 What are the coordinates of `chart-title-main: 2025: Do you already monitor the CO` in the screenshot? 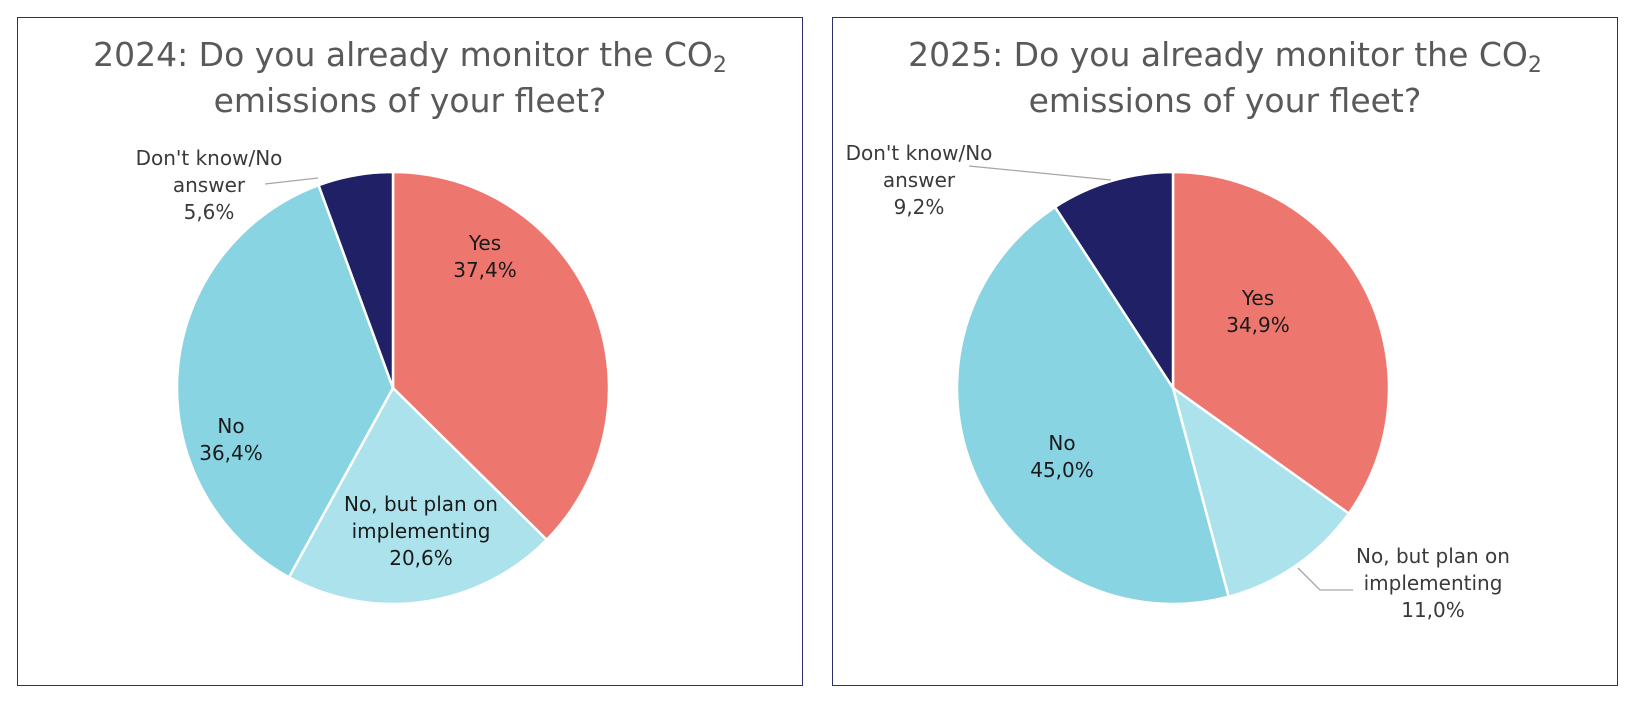 It's located at (1218, 54).